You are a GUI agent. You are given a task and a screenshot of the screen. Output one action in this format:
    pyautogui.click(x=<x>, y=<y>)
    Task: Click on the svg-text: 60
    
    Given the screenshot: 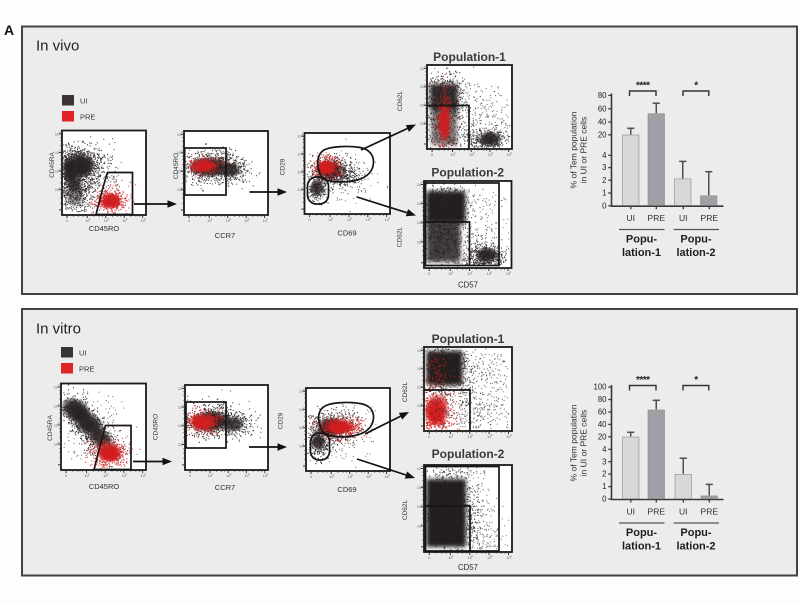 What is the action you would take?
    pyautogui.click(x=602, y=108)
    